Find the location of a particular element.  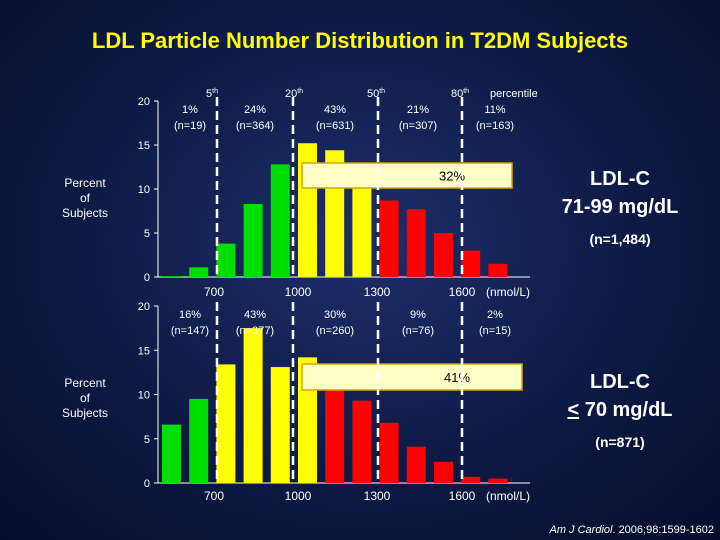

ldl-label-top: LDL-C 71-99 mg/dL (n=1,484) is located at coordinates (620, 206).